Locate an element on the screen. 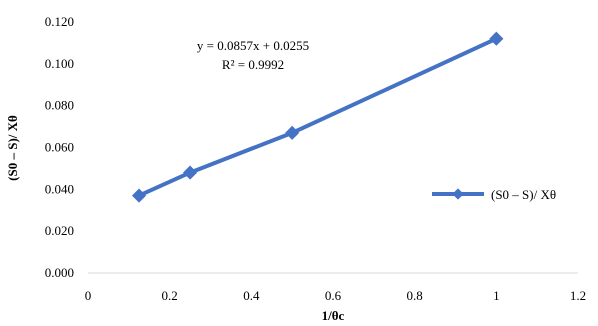  r-squared-label: R² = 0.9992 is located at coordinates (253, 64).